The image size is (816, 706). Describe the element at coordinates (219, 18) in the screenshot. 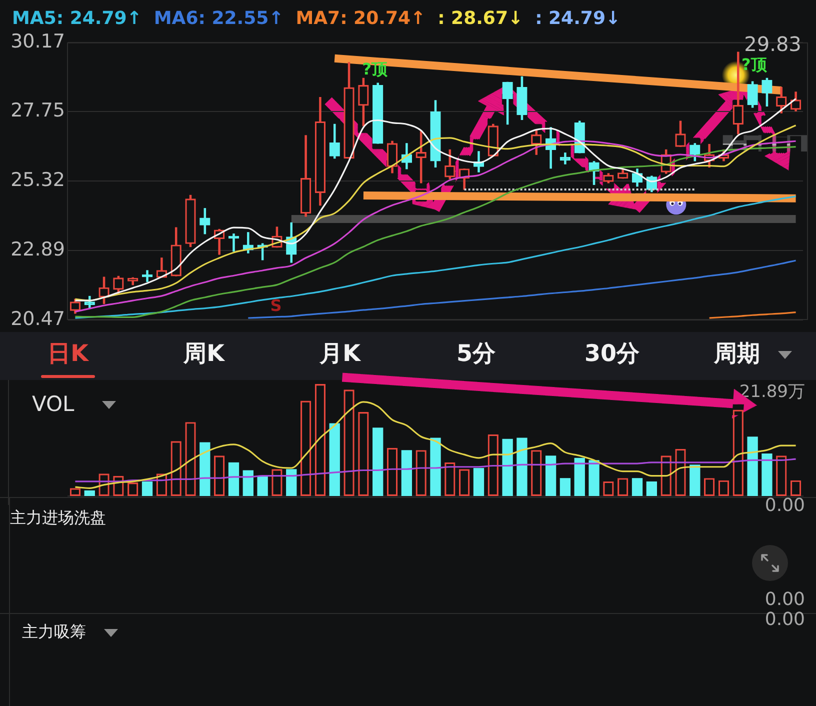

I see `text: MA6: 22.55↑` at that location.